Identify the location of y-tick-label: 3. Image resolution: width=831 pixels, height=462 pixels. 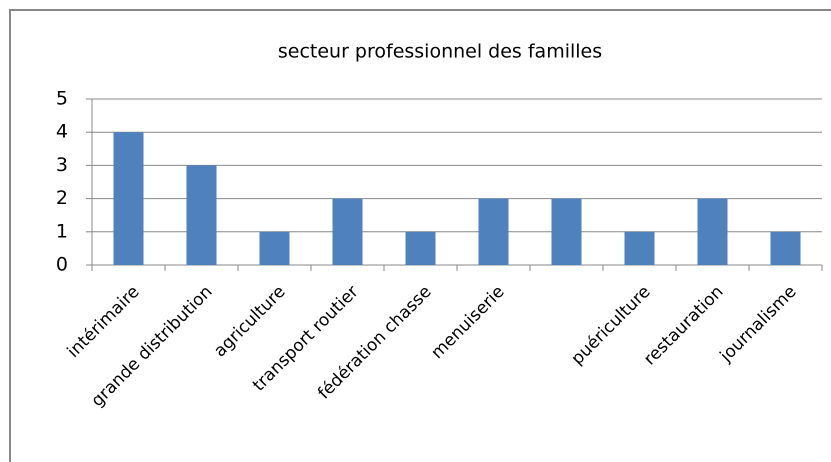
(62, 165).